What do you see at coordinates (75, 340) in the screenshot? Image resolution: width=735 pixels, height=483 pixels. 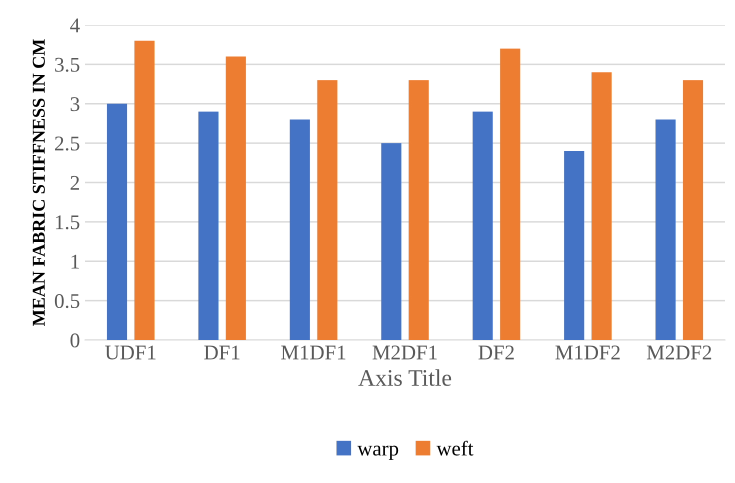 I see `y-tick-label: 0` at bounding box center [75, 340].